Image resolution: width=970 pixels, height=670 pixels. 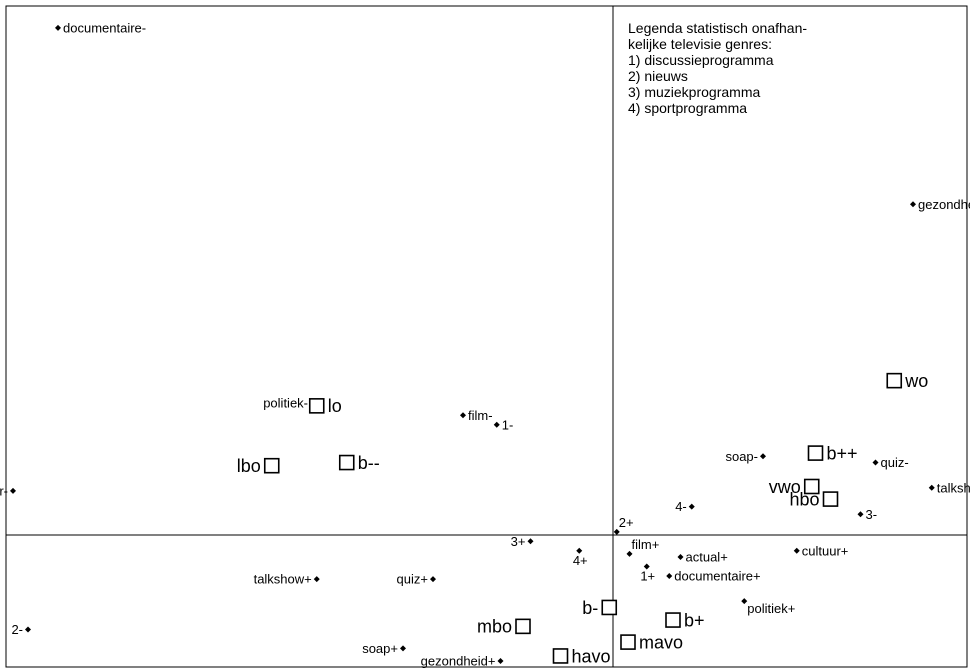 I want to click on point-label-2plus: 2+, so click(x=626, y=522).